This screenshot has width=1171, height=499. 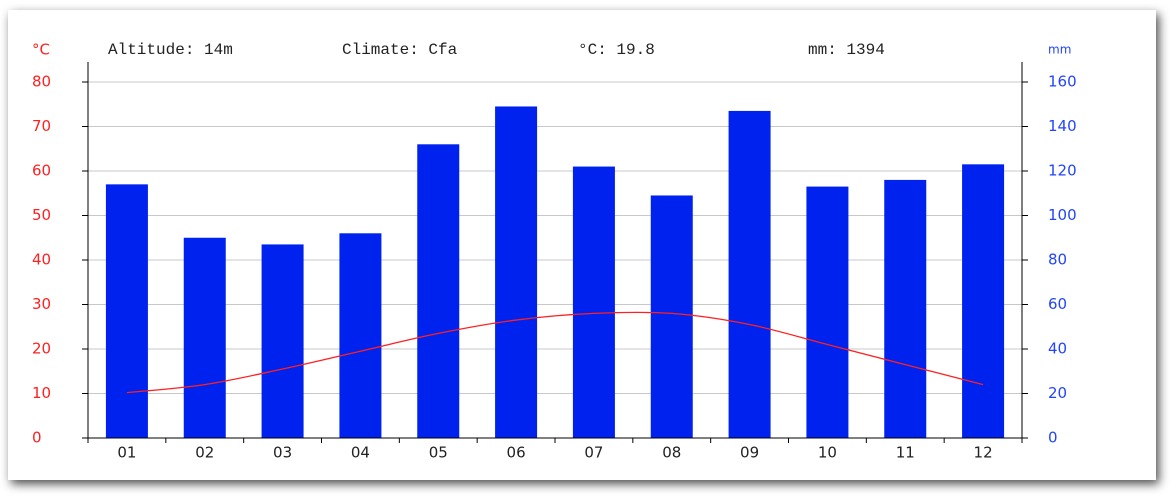 I want to click on x-tick-label: 07, so click(x=593, y=453).